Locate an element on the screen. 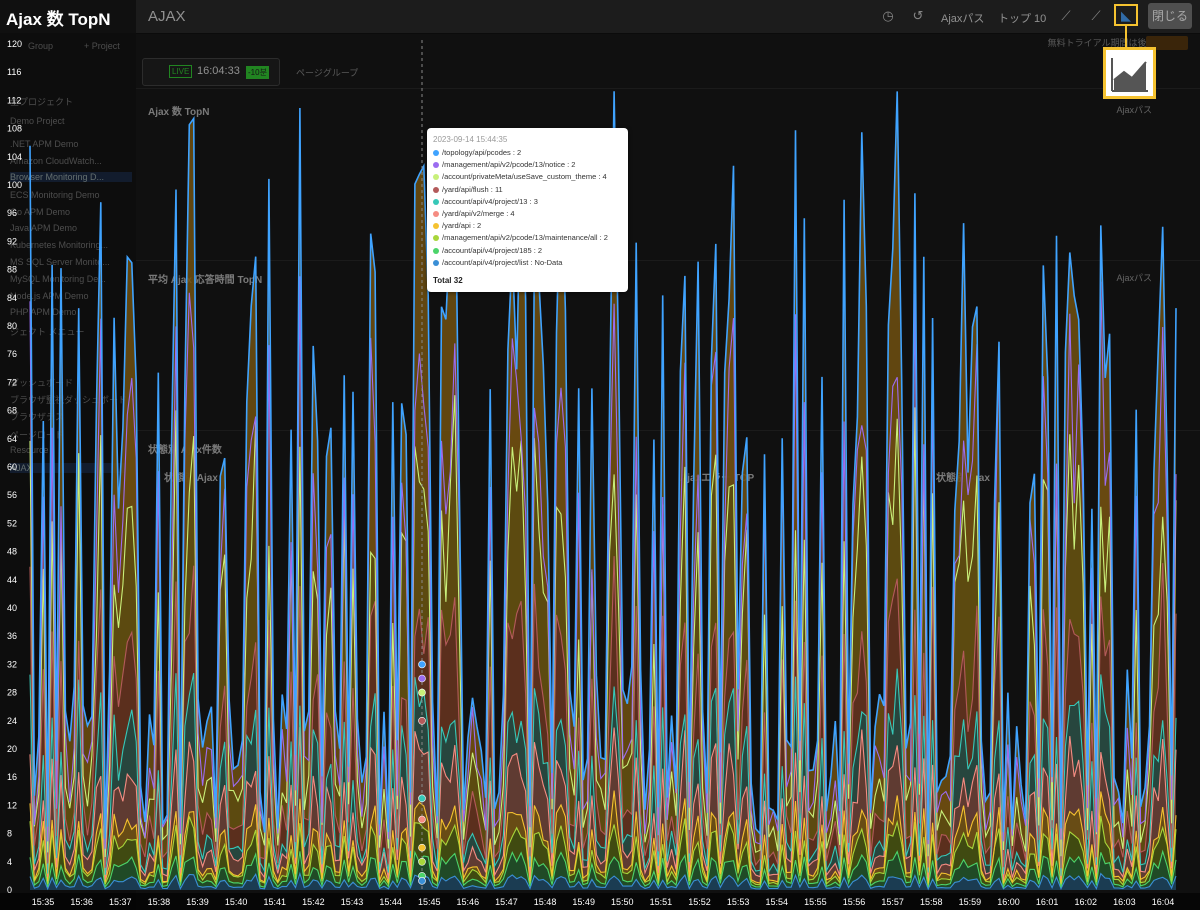 This screenshot has height=910, width=1200. y-tick-label: 68 is located at coordinates (12, 411).